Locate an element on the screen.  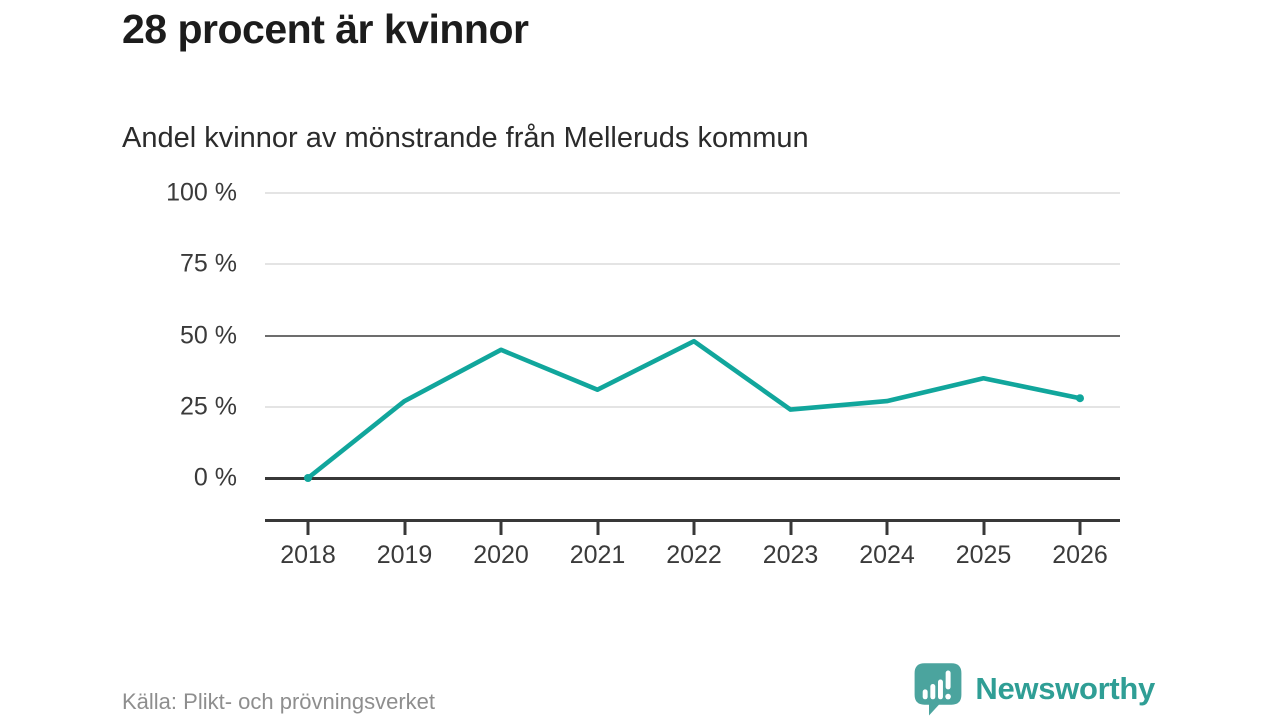
x-tick-label-2020: 2020 is located at coordinates (501, 555).